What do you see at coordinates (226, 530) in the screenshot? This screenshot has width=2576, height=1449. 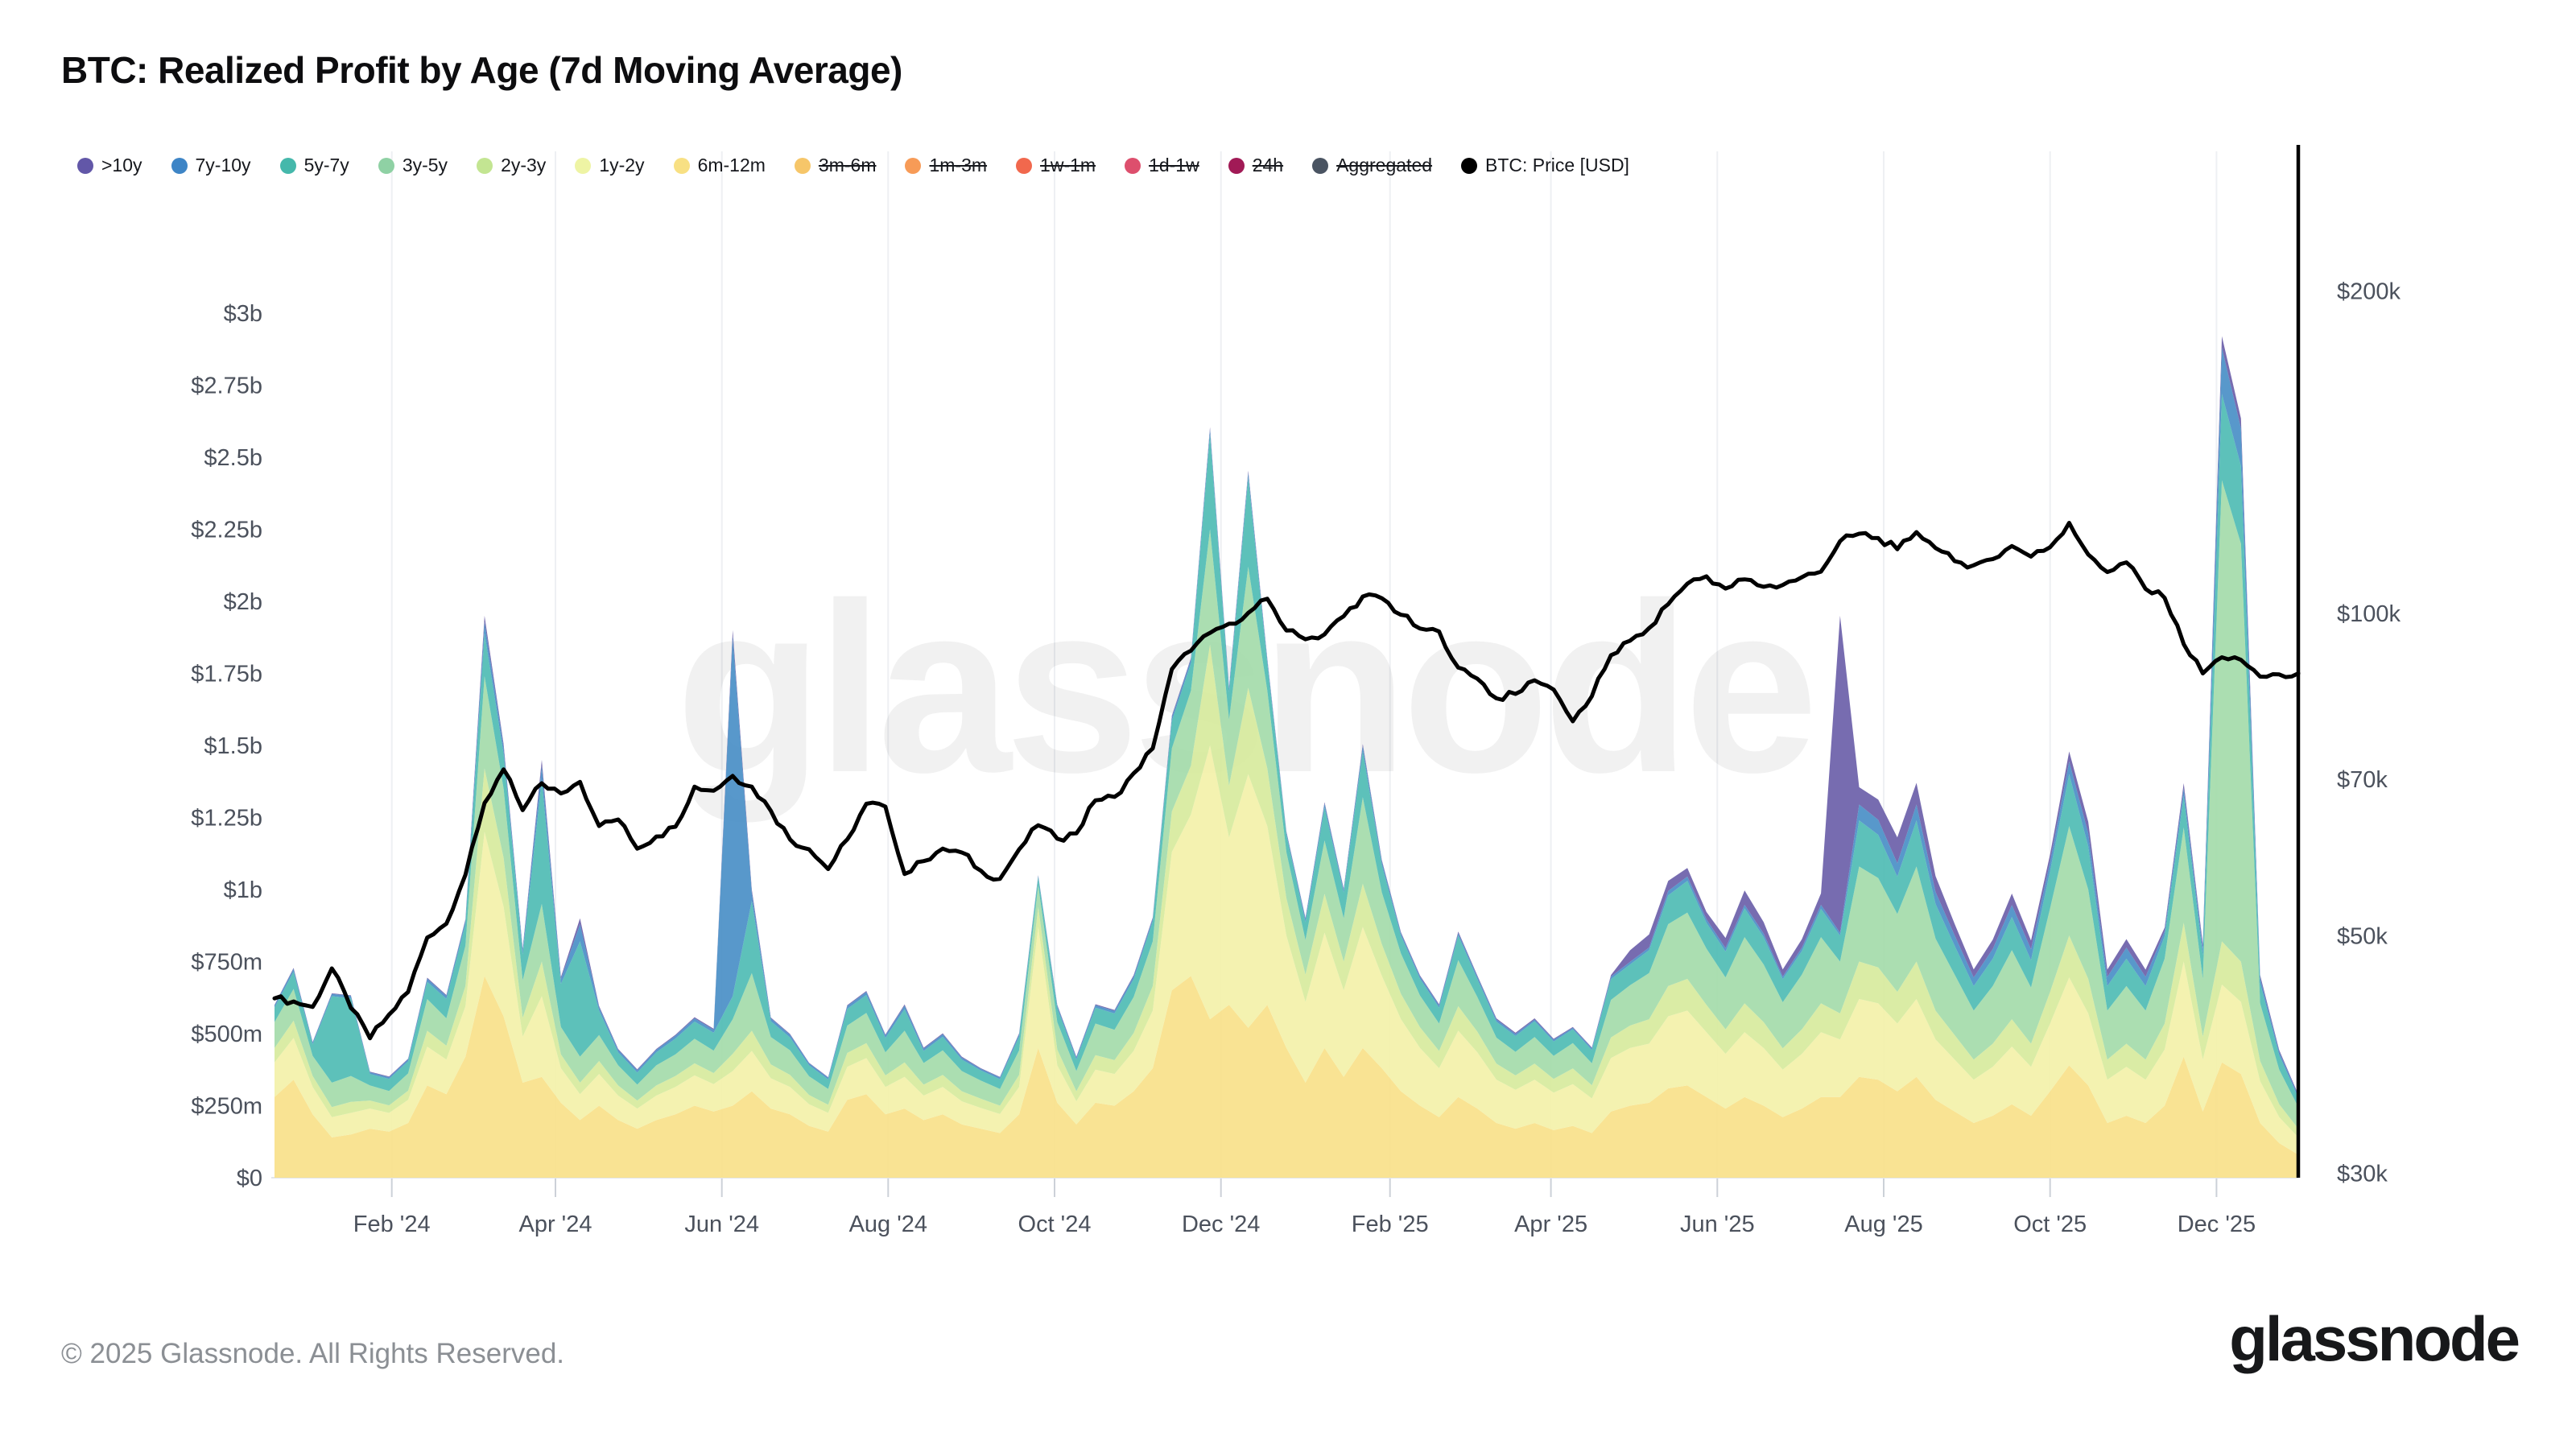 I see `y-left-tick-label: $2.25b` at bounding box center [226, 530].